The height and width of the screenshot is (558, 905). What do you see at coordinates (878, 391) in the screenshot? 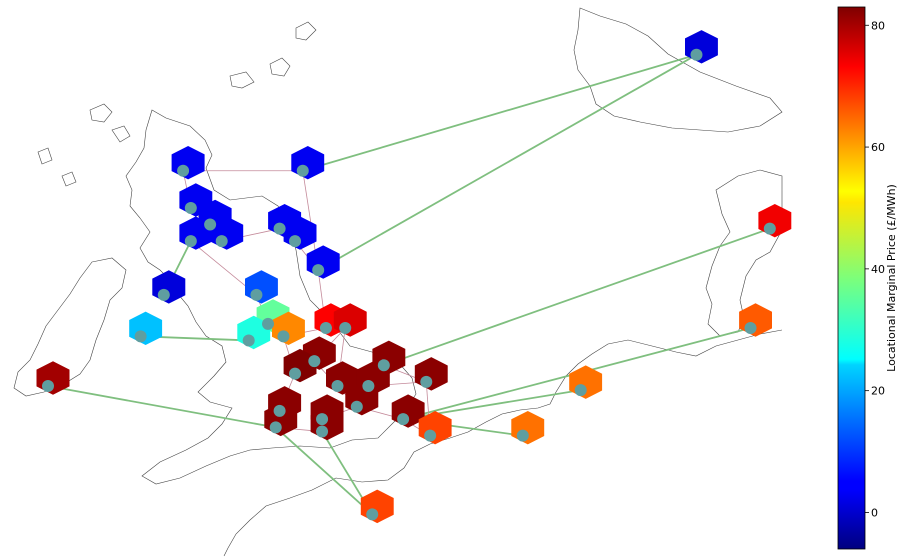
I see `colorbar-tick-label: 20` at bounding box center [878, 391].